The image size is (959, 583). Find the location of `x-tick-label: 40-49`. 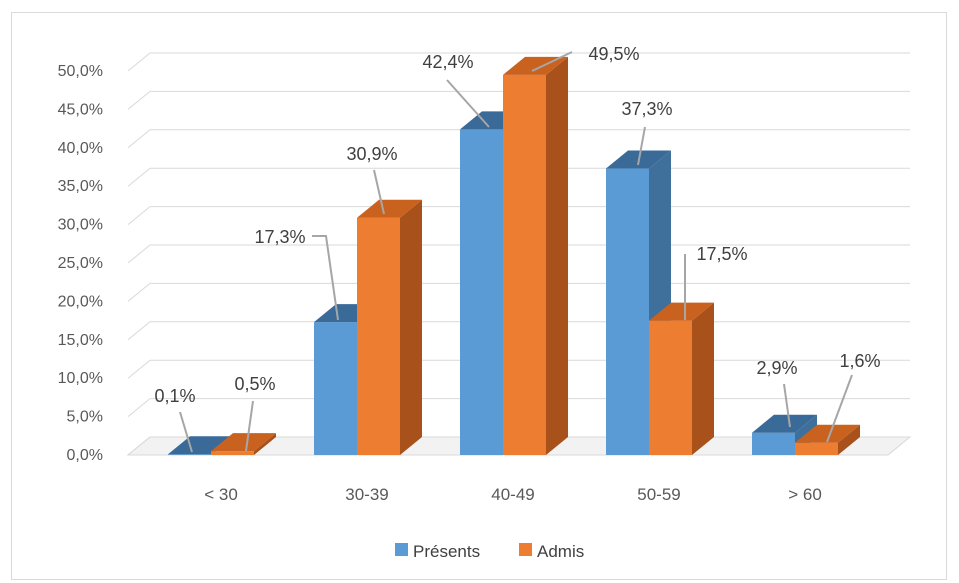

x-tick-label: 40-49 is located at coordinates (512, 494).